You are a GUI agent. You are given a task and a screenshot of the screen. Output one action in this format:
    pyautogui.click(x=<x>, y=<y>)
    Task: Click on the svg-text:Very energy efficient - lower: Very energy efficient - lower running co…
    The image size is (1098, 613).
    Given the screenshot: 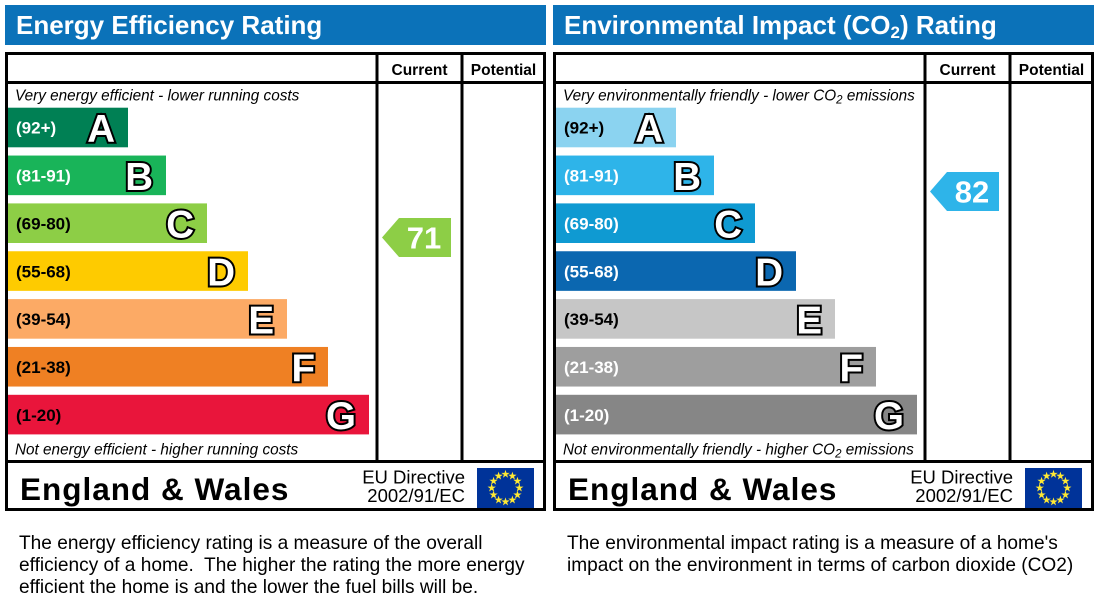 What is the action you would take?
    pyautogui.click(x=157, y=95)
    